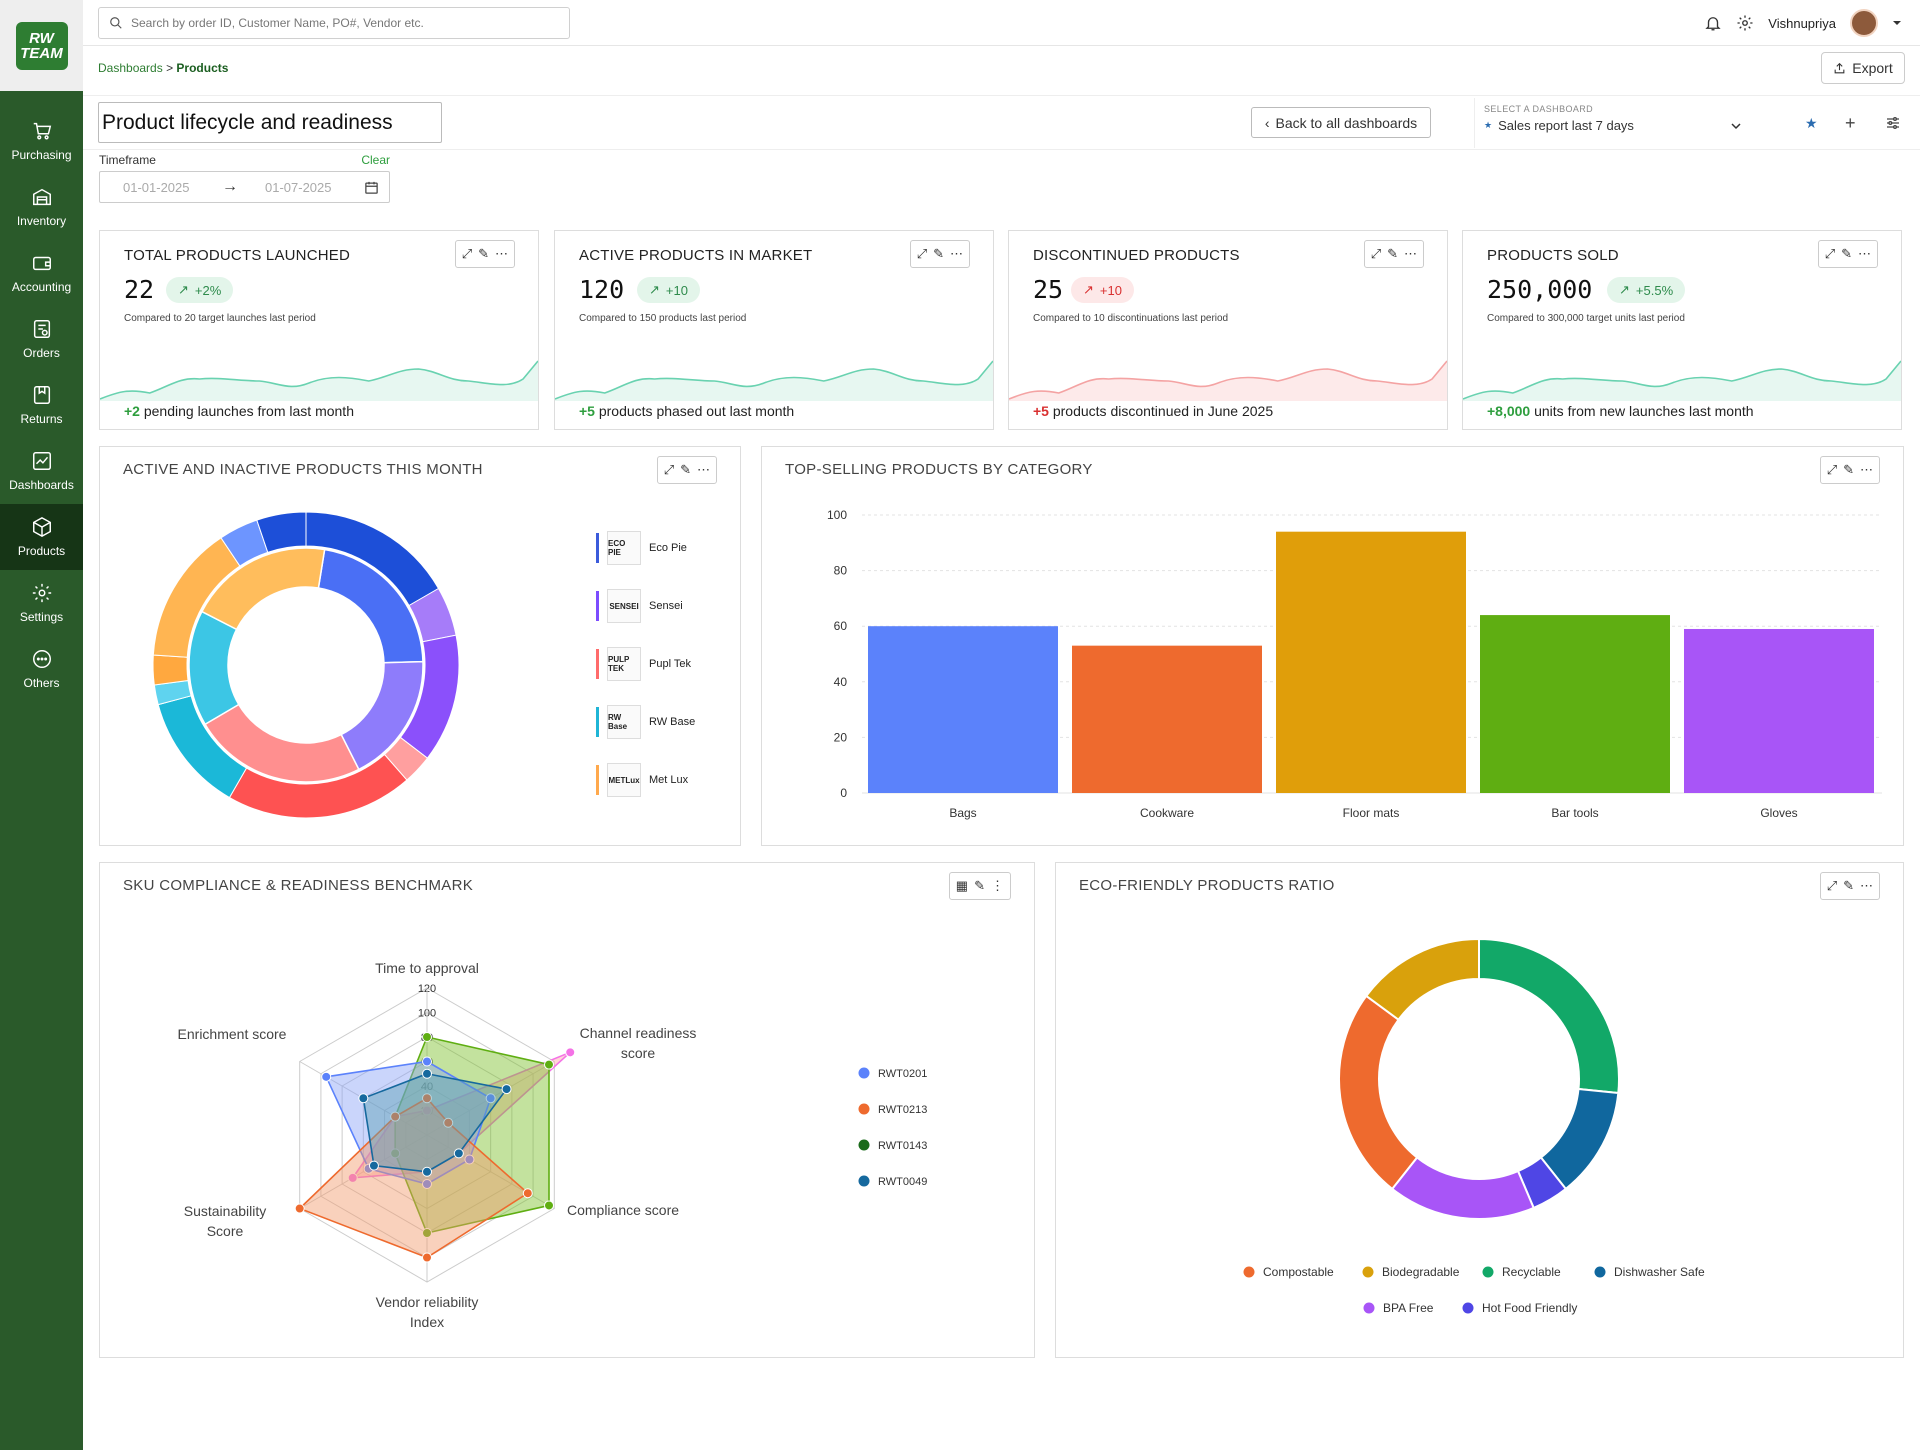 The width and height of the screenshot is (1920, 1450). What do you see at coordinates (1378, 1092) in the screenshot?
I see `donut-slice` at bounding box center [1378, 1092].